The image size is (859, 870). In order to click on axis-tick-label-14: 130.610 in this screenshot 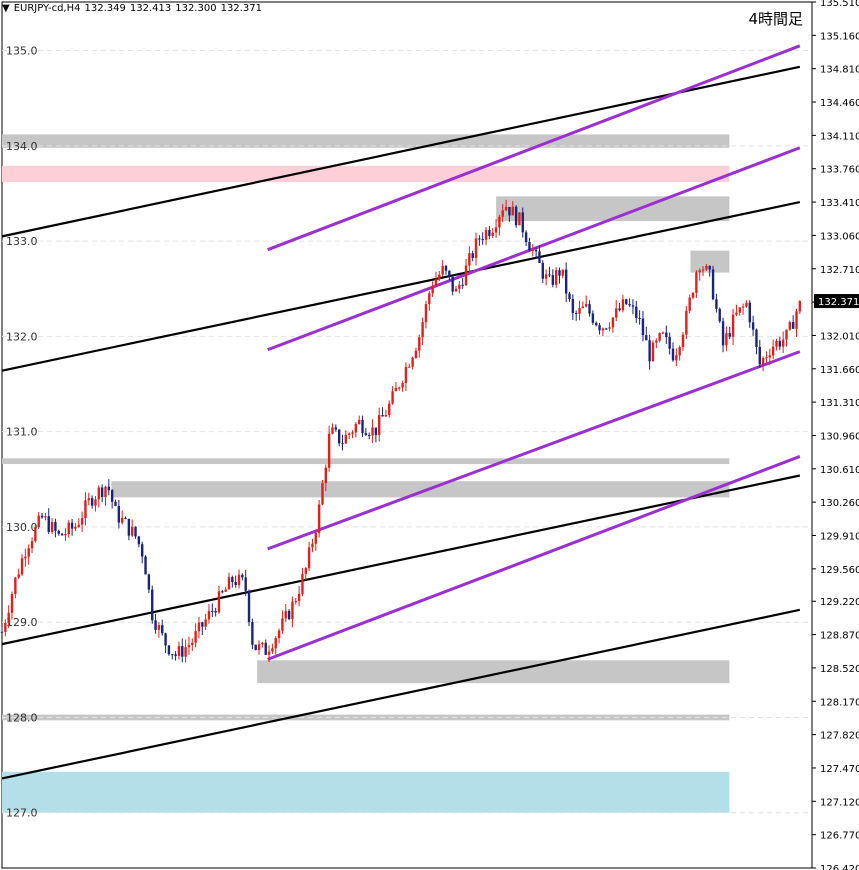, I will do `click(839, 470)`.